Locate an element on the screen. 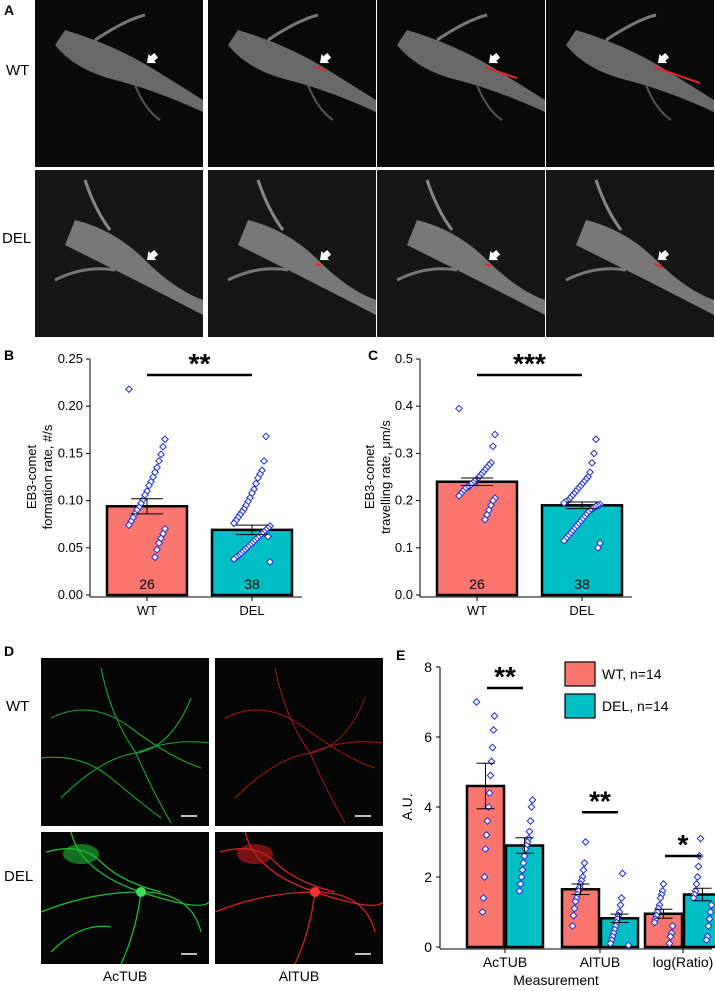 This screenshot has height=991, width=715. chart-c-ytick-label: 0.2 is located at coordinates (404, 500).